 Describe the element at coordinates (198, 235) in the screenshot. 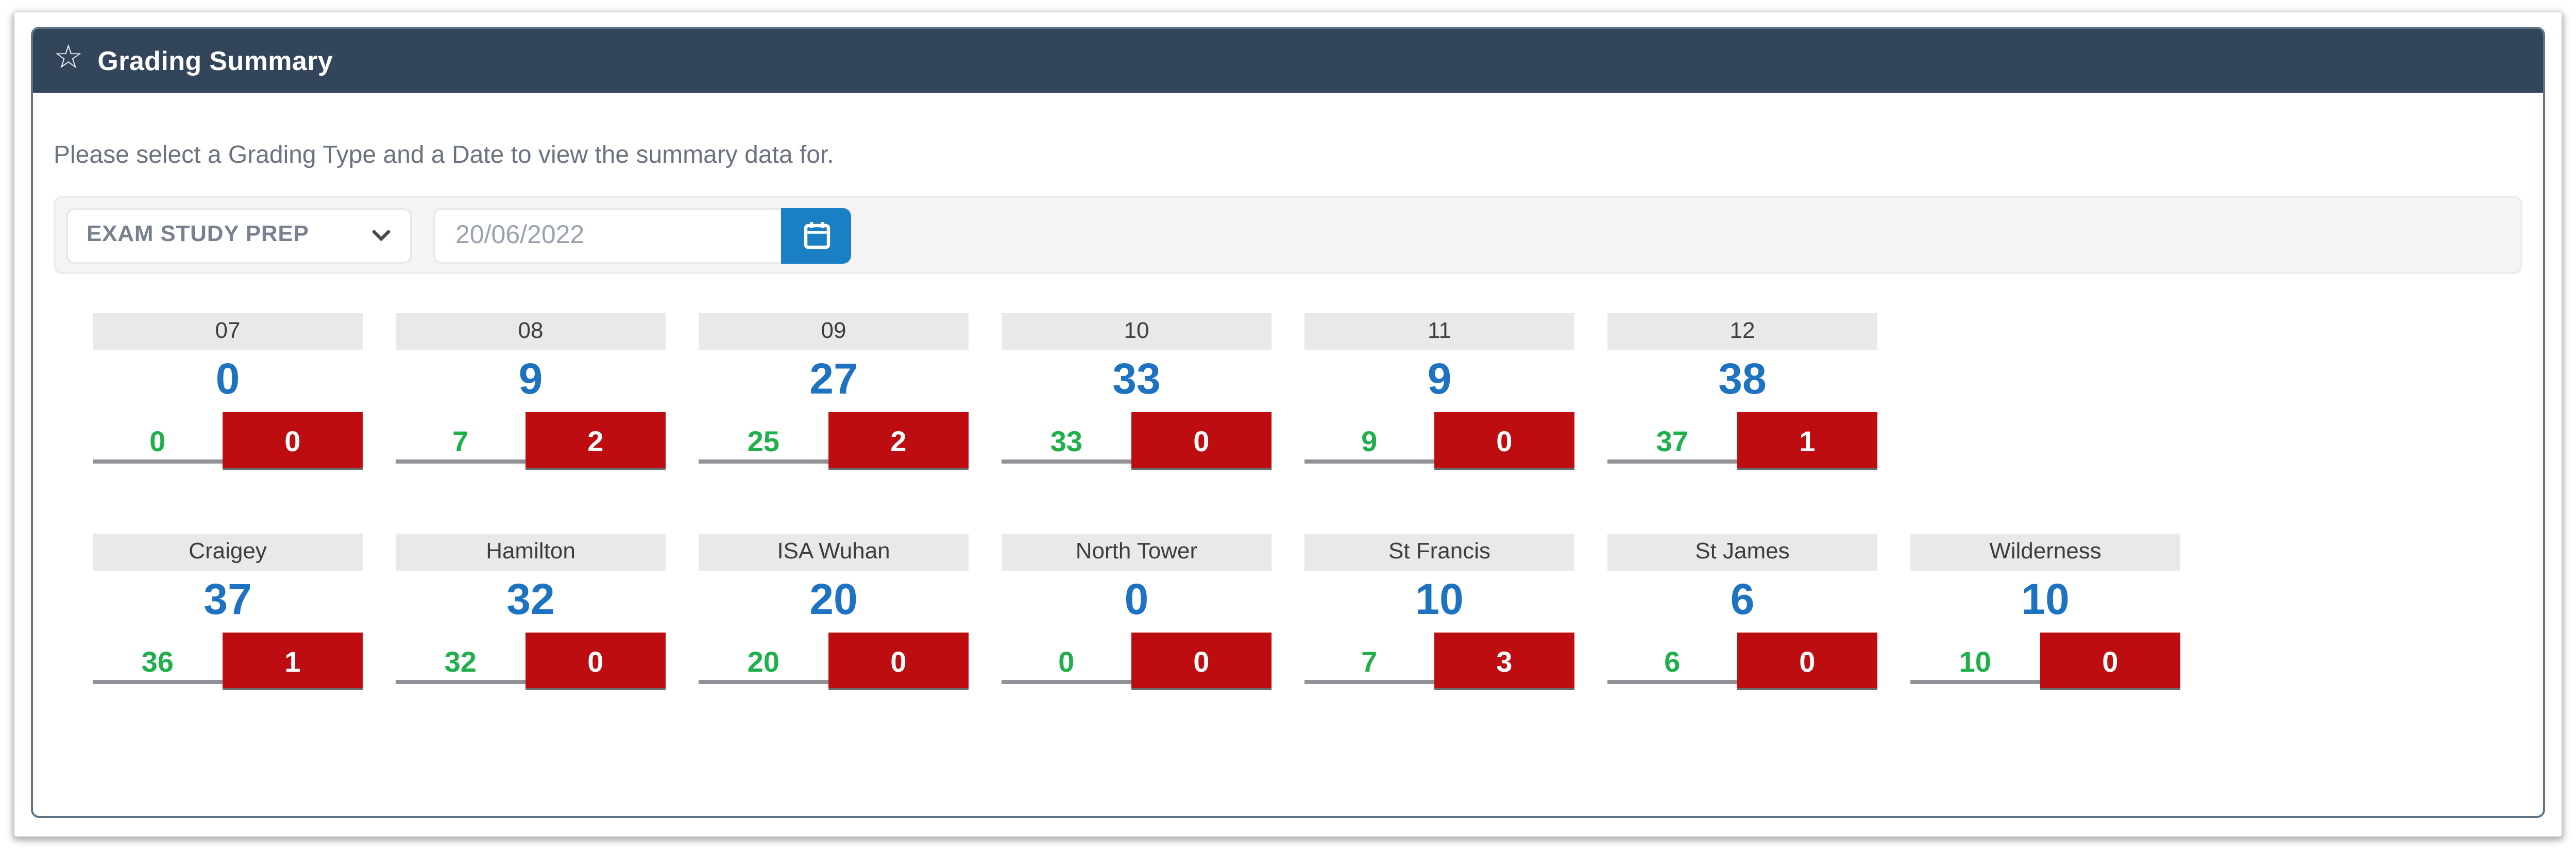

I see `grading-type-value: EXAM STUDY PREP` at that location.